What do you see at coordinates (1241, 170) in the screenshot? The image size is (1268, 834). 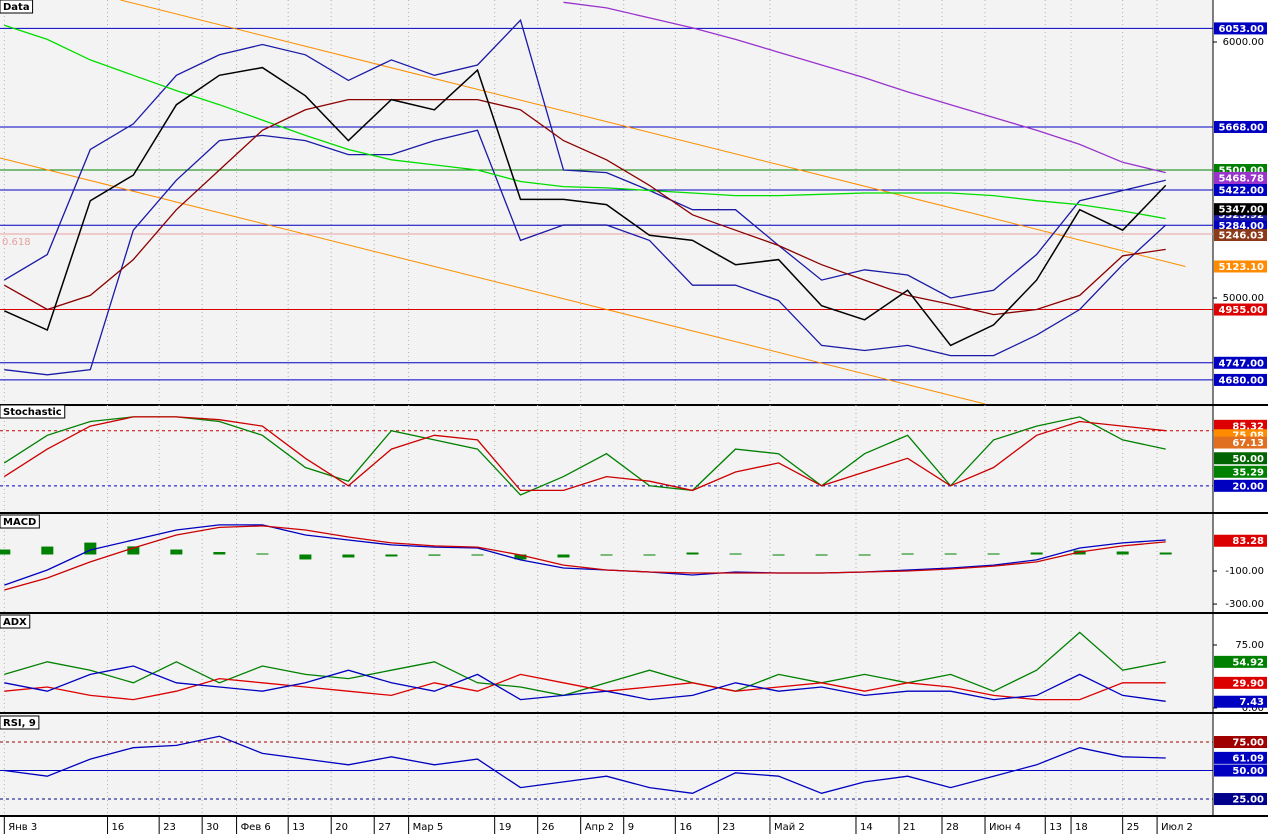 I see `price-tag-label: 5500.00` at bounding box center [1241, 170].